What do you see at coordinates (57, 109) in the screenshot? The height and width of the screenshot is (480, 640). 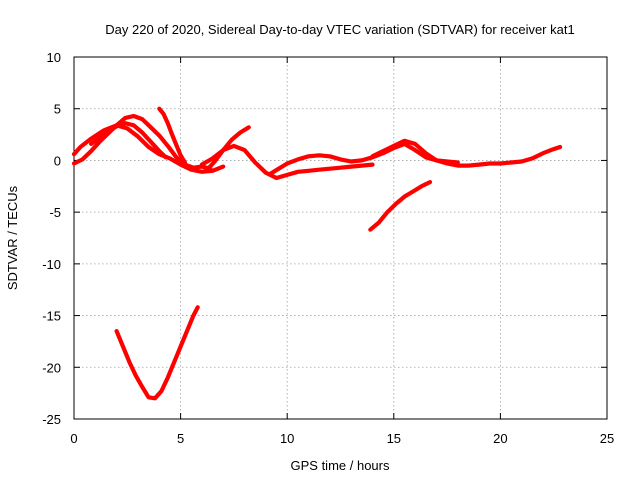 I see `y-tick-label: 5` at bounding box center [57, 109].